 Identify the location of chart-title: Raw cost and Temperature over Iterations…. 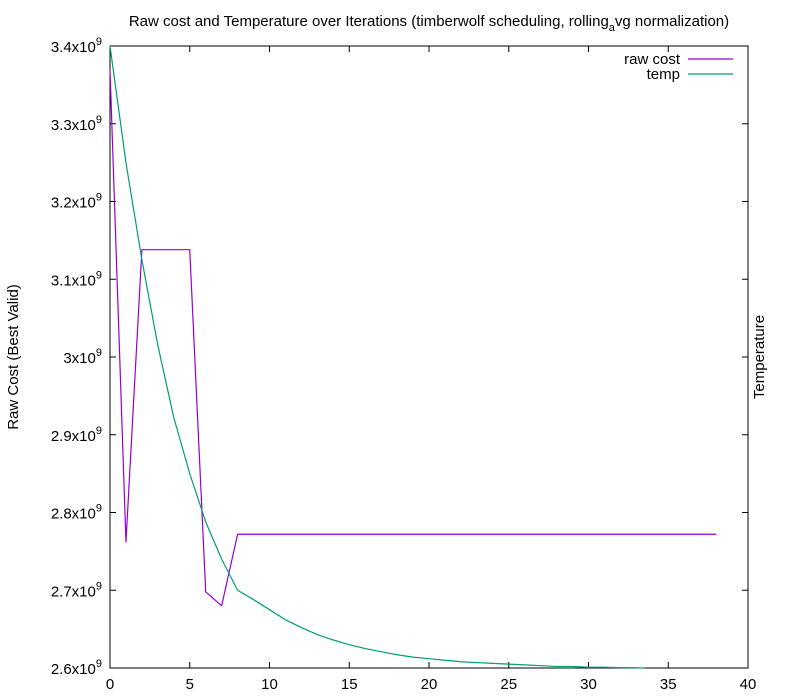
(429, 23).